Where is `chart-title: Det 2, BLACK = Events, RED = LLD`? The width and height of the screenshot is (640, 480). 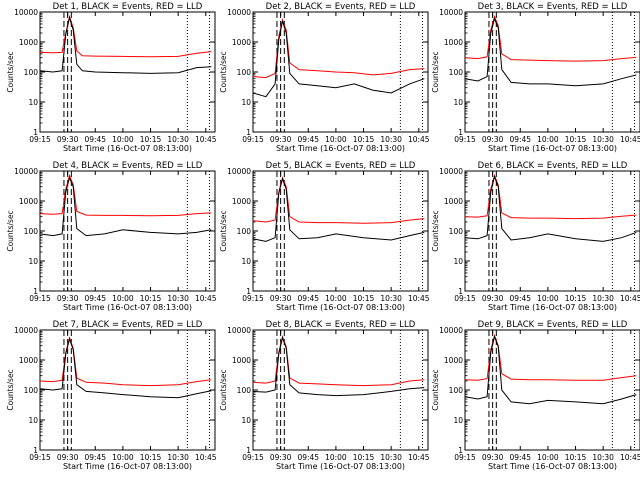
chart-title: Det 2, BLACK = Events, RED = LLD is located at coordinates (341, 7).